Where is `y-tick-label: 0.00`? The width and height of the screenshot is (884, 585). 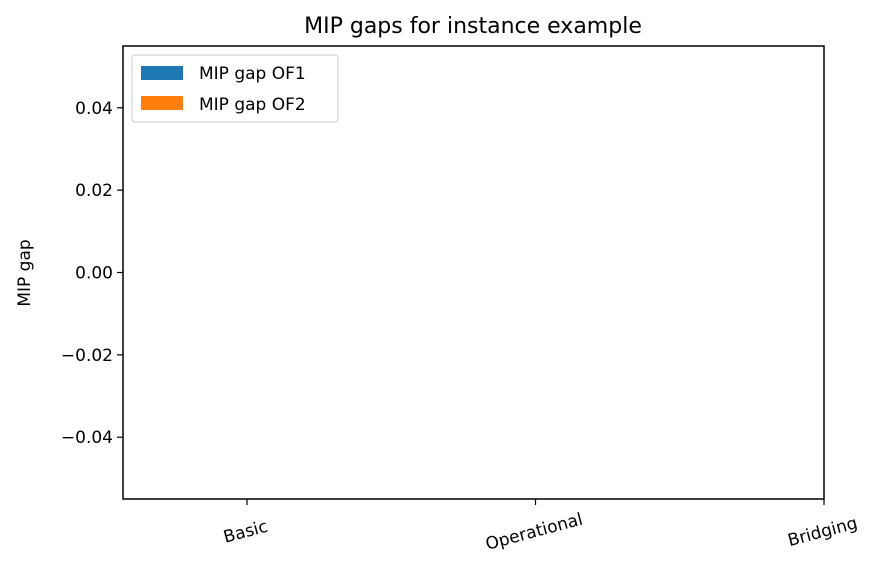 y-tick-label: 0.00 is located at coordinates (94, 274).